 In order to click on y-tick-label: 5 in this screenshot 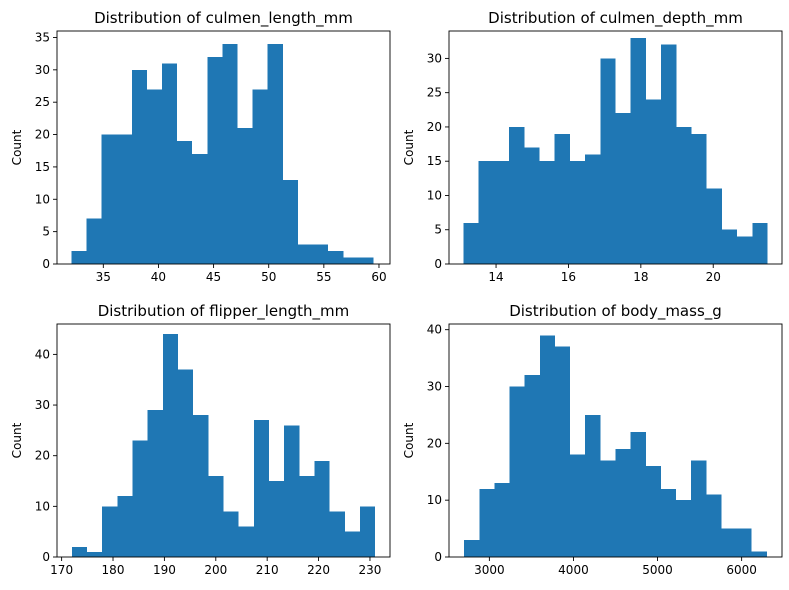, I will do `click(438, 230)`.